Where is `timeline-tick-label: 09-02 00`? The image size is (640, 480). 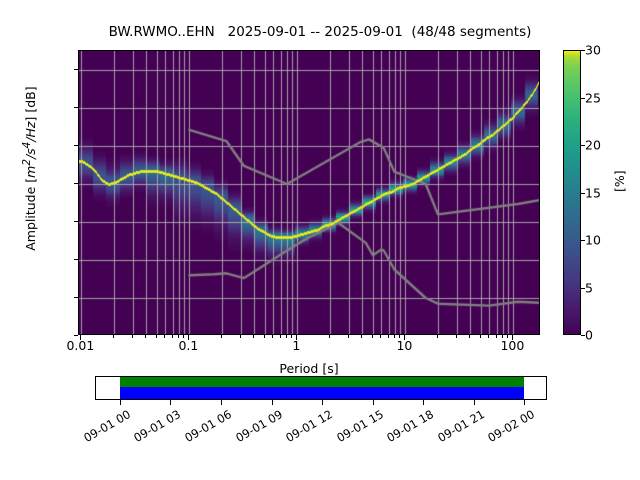 timeline-tick-label: 09-02 00 is located at coordinates (511, 426).